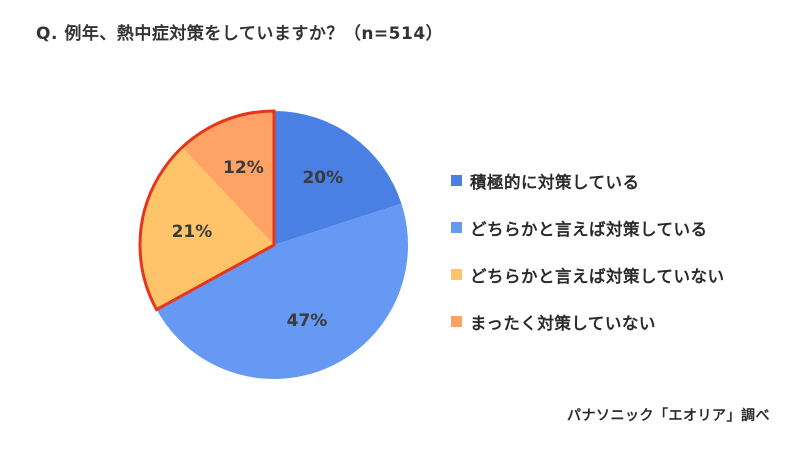 The width and height of the screenshot is (800, 454). I want to click on legend-item-active: 積極的に対策している, so click(588, 181).